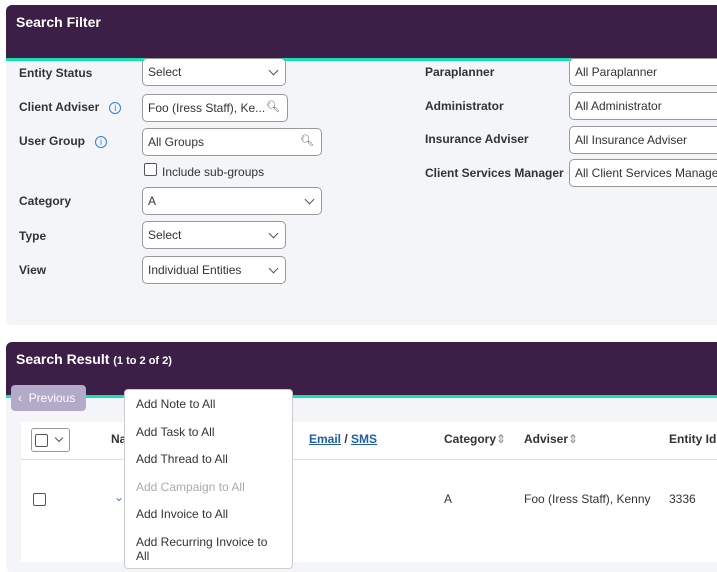  What do you see at coordinates (56, 73) in the screenshot?
I see `entity-status-label: Entity Status` at bounding box center [56, 73].